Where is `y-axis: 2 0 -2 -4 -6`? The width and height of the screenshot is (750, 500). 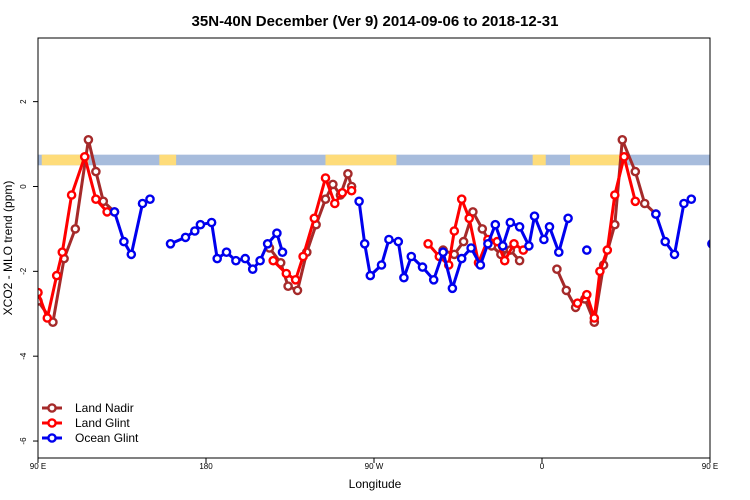
y-axis: 2 0 -2 -4 -6 is located at coordinates (28, 272).